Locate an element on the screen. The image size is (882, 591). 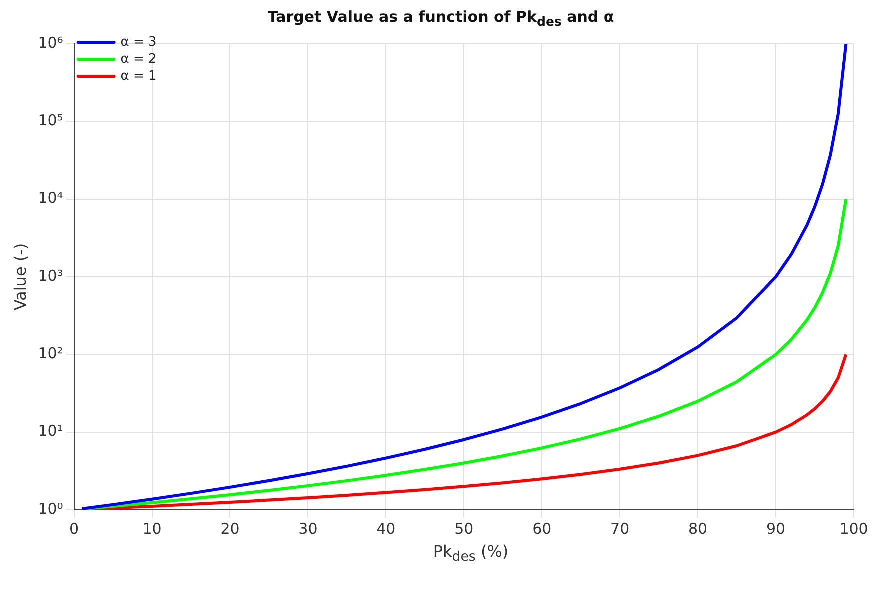
x-tick-label: 20 is located at coordinates (230, 529).